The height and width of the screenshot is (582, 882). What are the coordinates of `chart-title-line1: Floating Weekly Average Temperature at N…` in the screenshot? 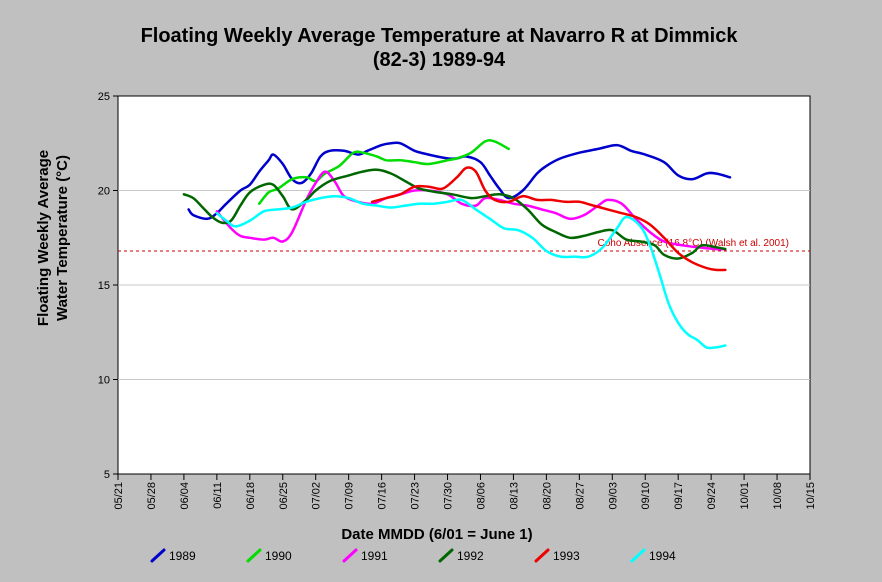 It's located at (440, 36).